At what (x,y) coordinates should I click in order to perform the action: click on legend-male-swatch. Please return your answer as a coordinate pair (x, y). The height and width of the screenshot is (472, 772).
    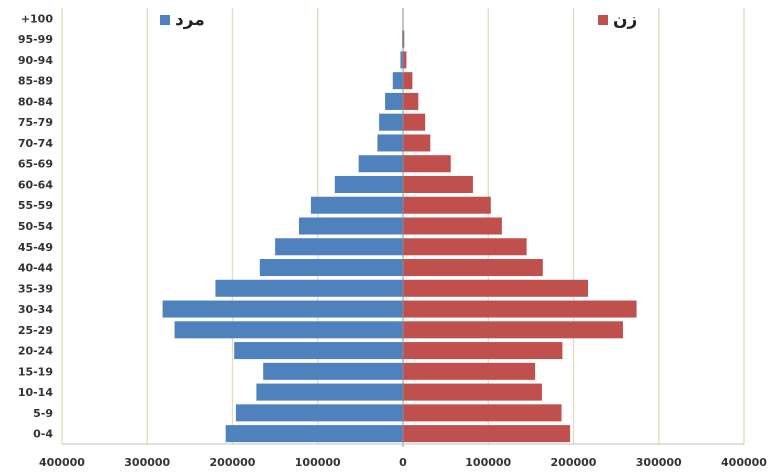
    Looking at the image, I should click on (165, 20).